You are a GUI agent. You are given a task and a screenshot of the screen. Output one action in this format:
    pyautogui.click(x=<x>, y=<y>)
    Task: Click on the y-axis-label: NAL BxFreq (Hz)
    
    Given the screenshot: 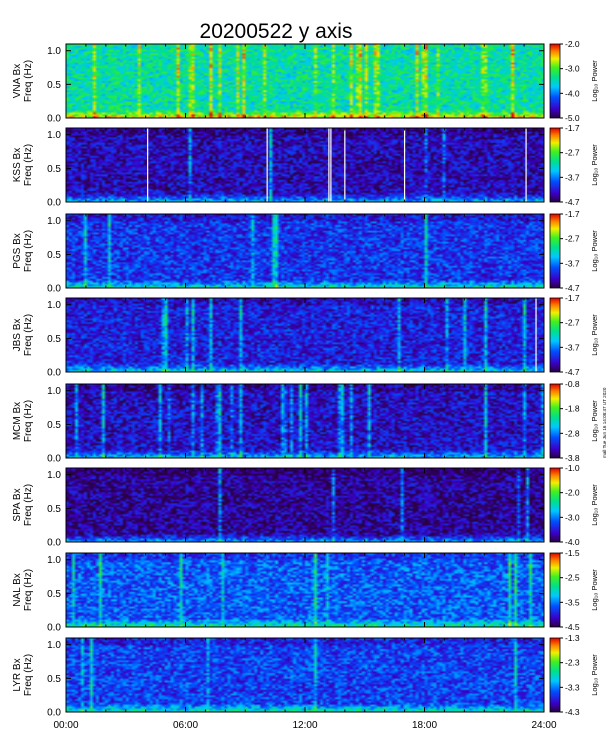 What is the action you would take?
    pyautogui.click(x=23, y=590)
    